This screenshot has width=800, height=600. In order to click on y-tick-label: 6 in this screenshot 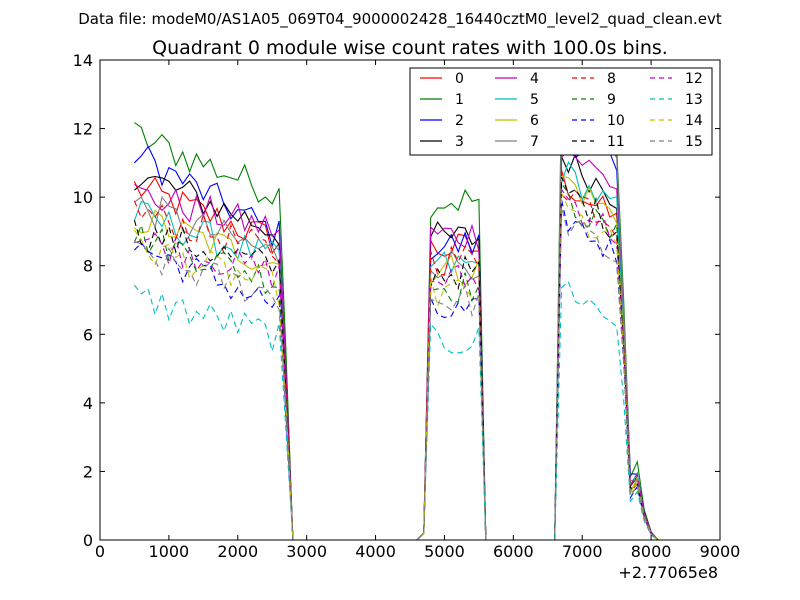, I will do `click(88, 334)`.